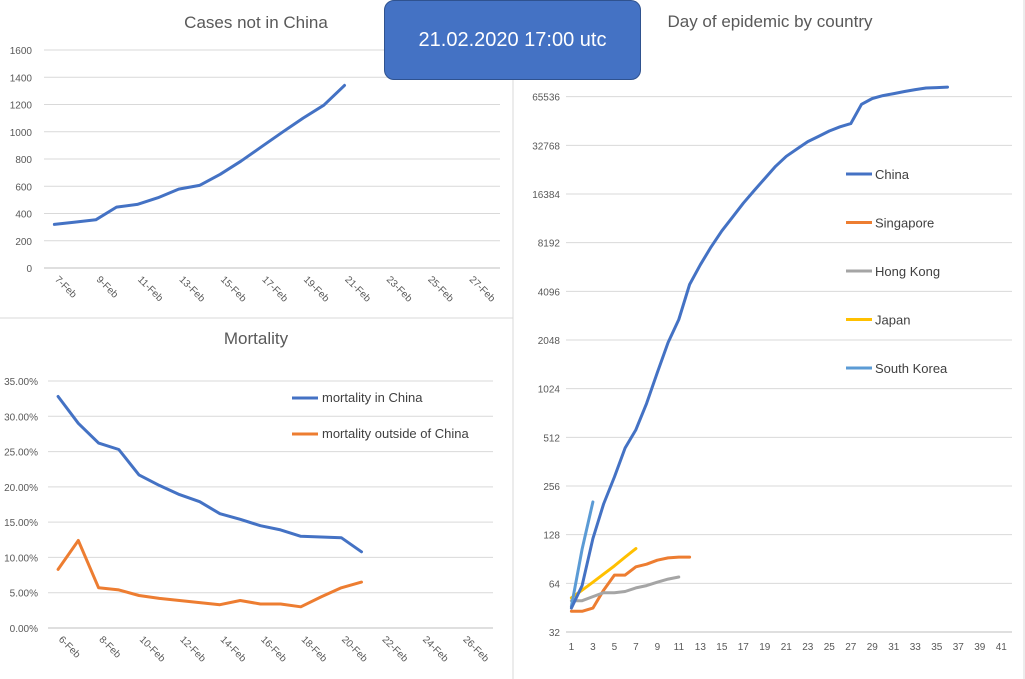 This screenshot has height=679, width=1025. Describe the element at coordinates (572, 647) in the screenshot. I see `epidemic-x-tick-label: 1` at that location.